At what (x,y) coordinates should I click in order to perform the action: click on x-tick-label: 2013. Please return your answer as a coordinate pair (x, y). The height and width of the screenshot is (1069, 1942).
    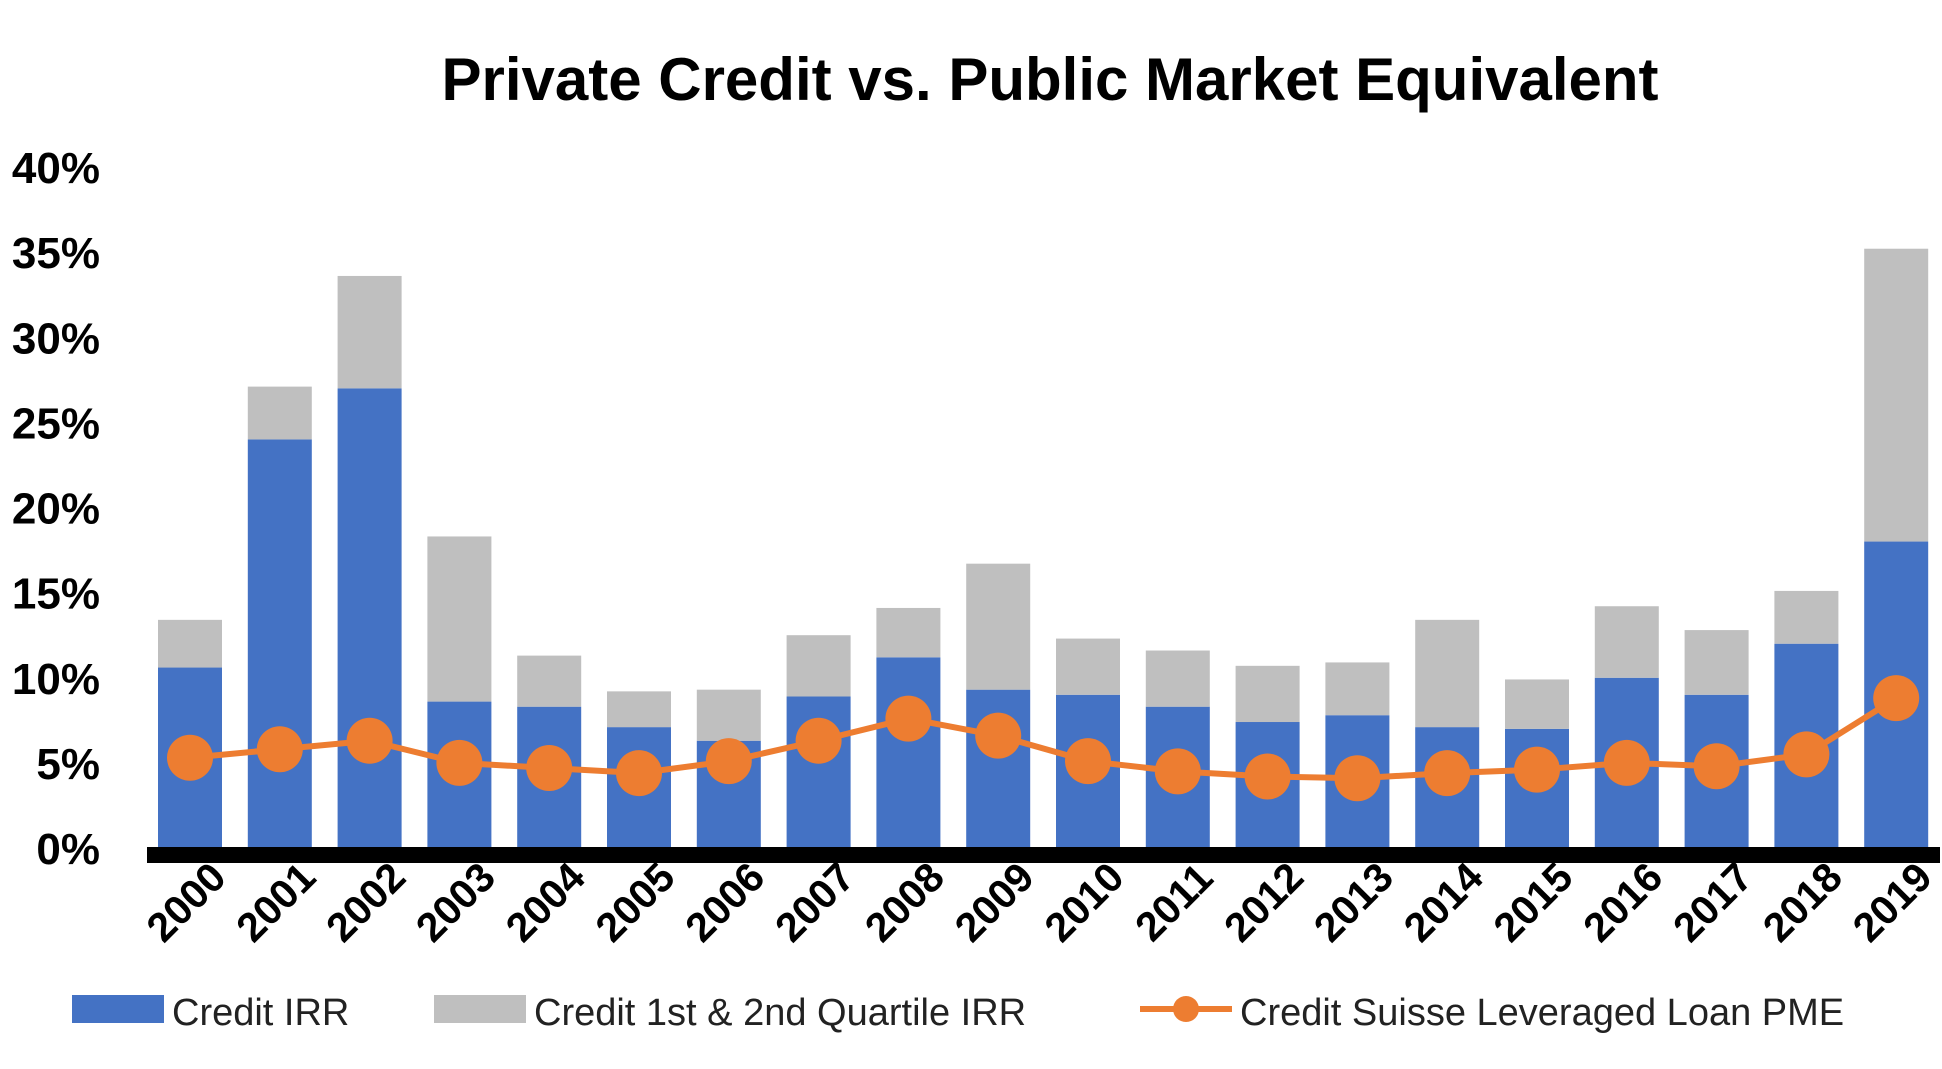
    Looking at the image, I should click on (1353, 902).